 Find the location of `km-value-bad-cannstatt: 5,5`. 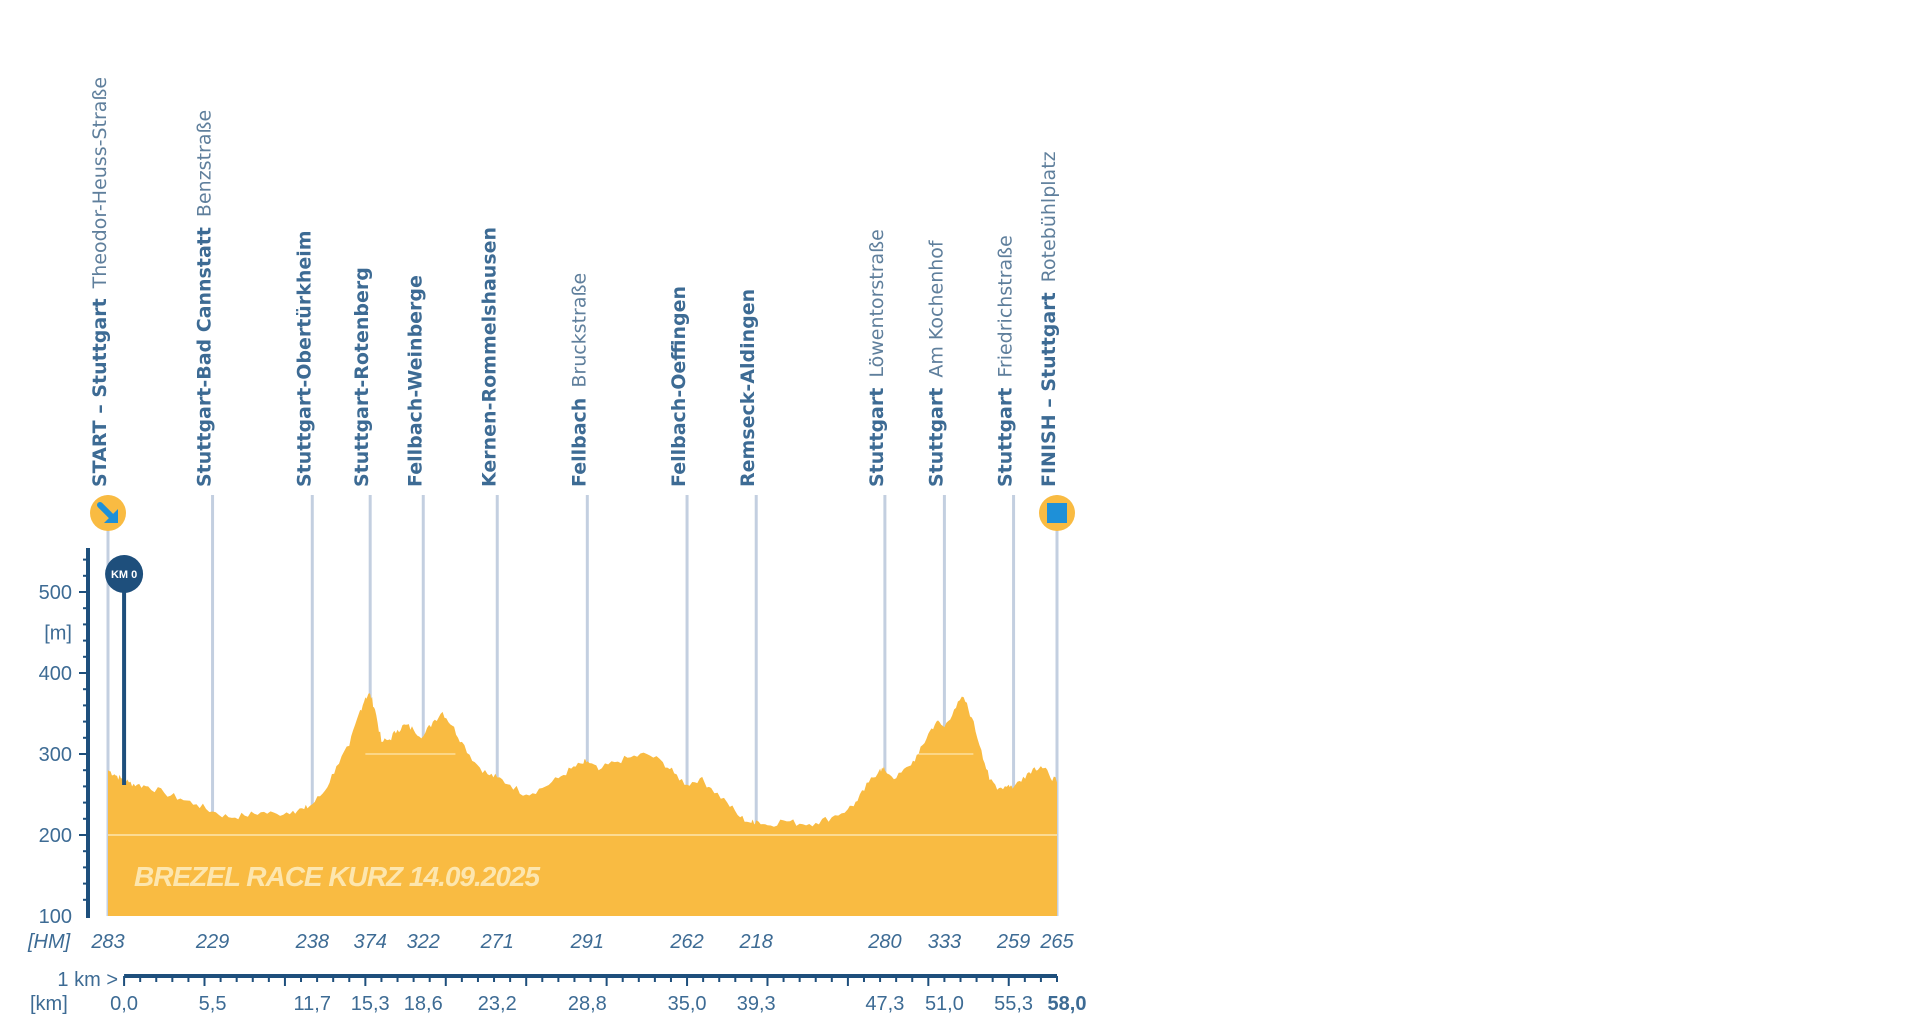

km-value-bad-cannstatt: 5,5 is located at coordinates (213, 1004).